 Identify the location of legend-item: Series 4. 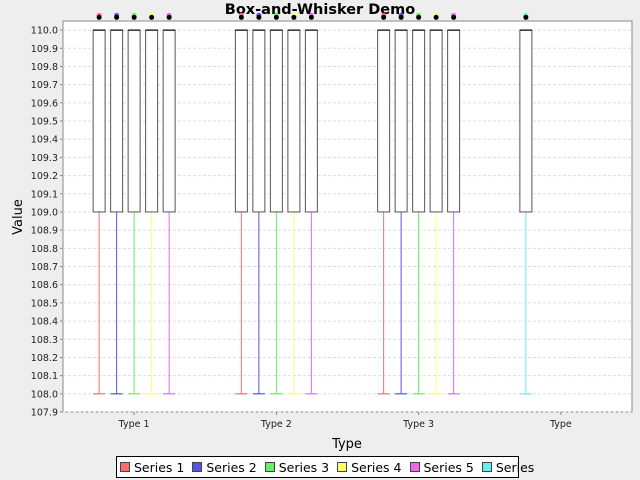
(369, 467).